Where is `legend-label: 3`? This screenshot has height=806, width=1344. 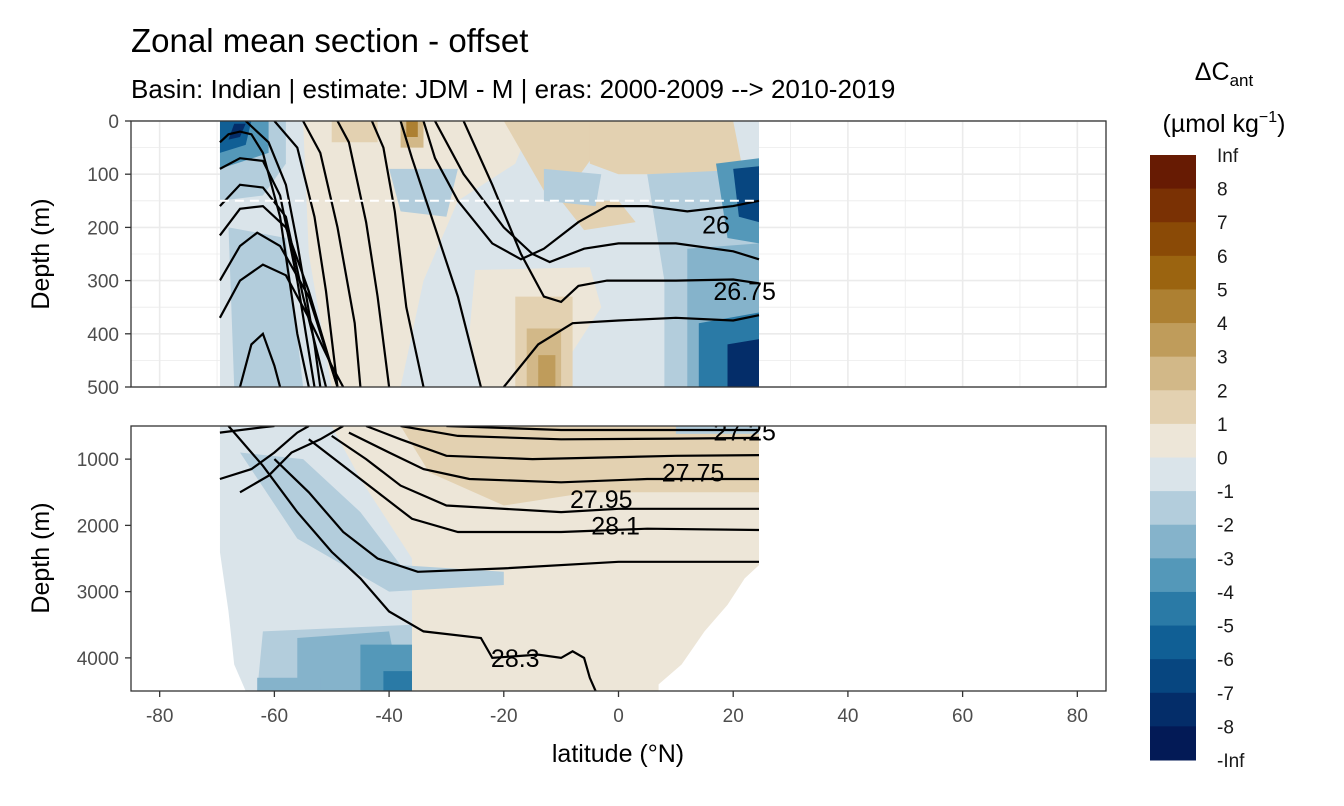 legend-label: 3 is located at coordinates (1222, 358).